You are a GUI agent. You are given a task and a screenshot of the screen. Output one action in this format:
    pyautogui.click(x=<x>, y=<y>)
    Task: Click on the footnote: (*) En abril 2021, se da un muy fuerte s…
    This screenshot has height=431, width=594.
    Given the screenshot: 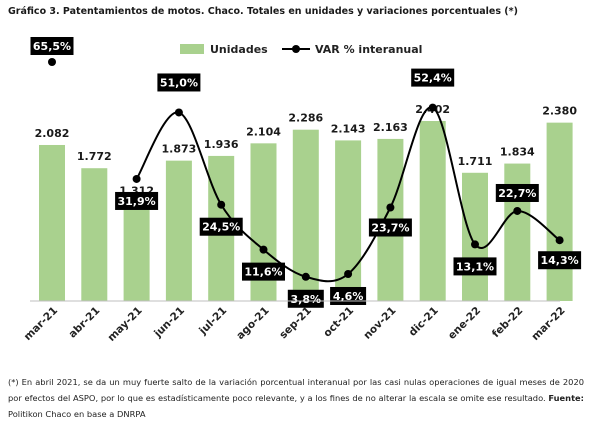 What is the action you would take?
    pyautogui.click(x=296, y=398)
    